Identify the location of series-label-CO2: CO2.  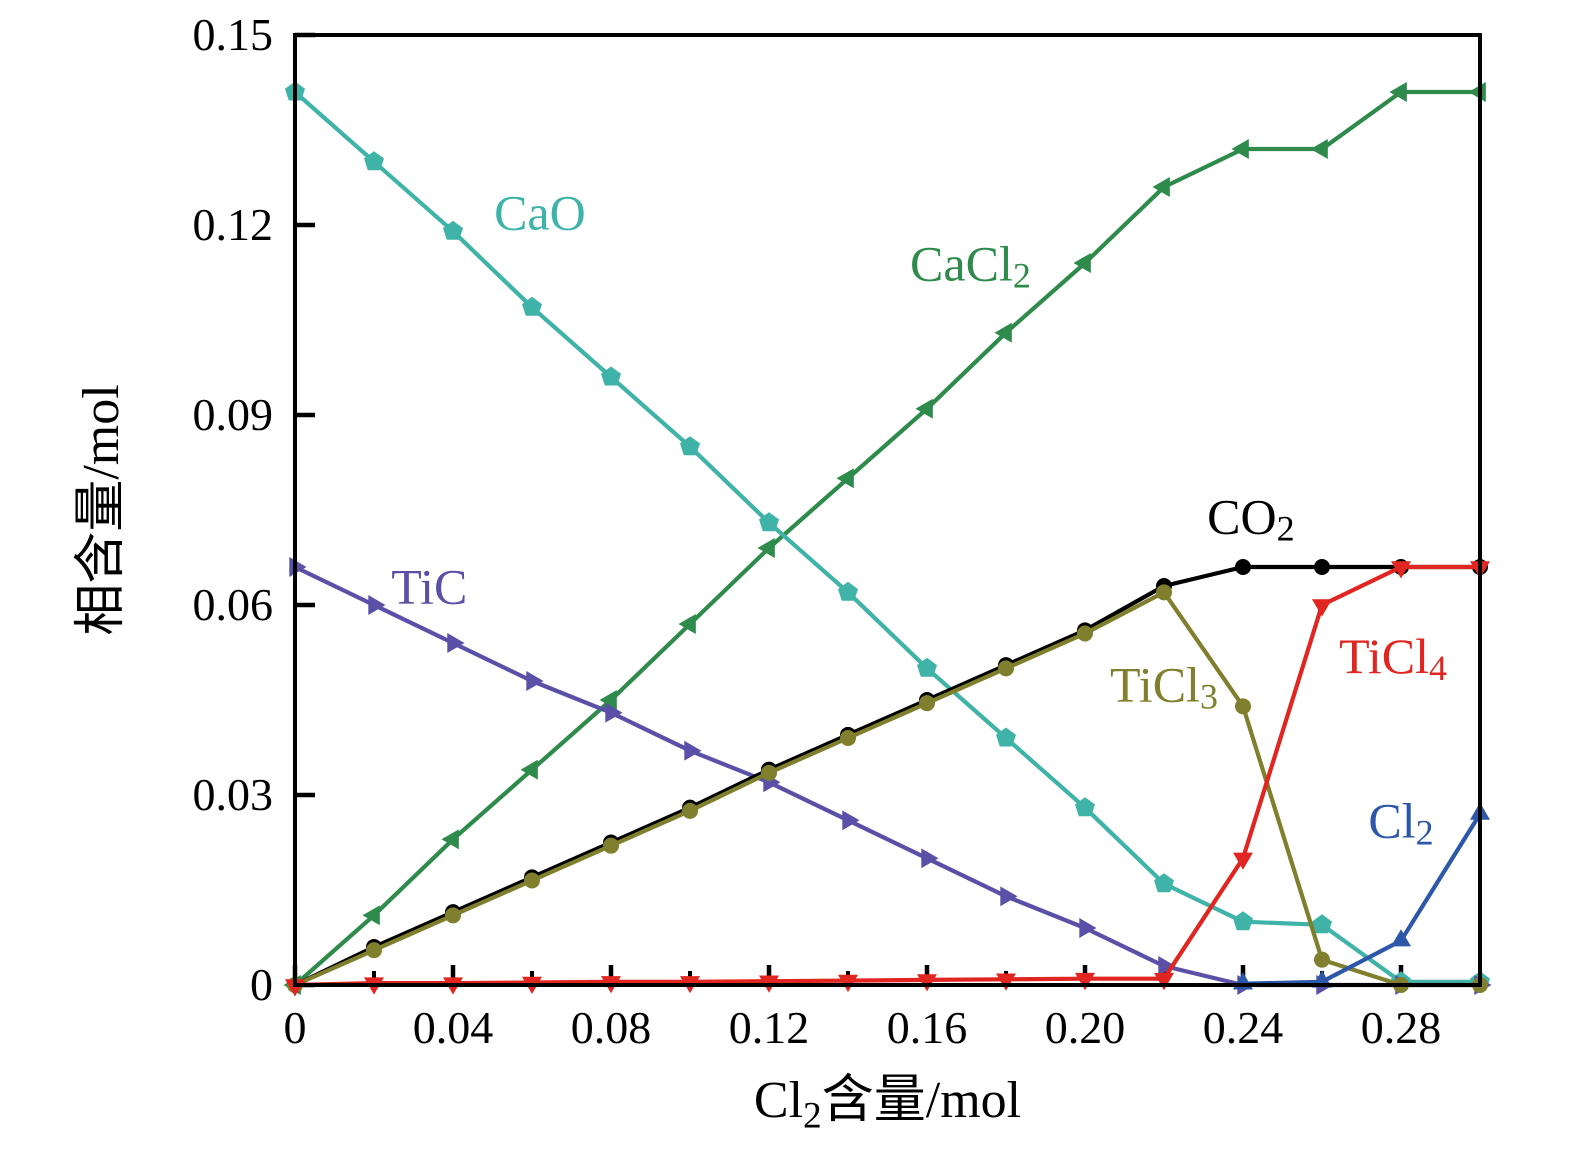
(1250, 519).